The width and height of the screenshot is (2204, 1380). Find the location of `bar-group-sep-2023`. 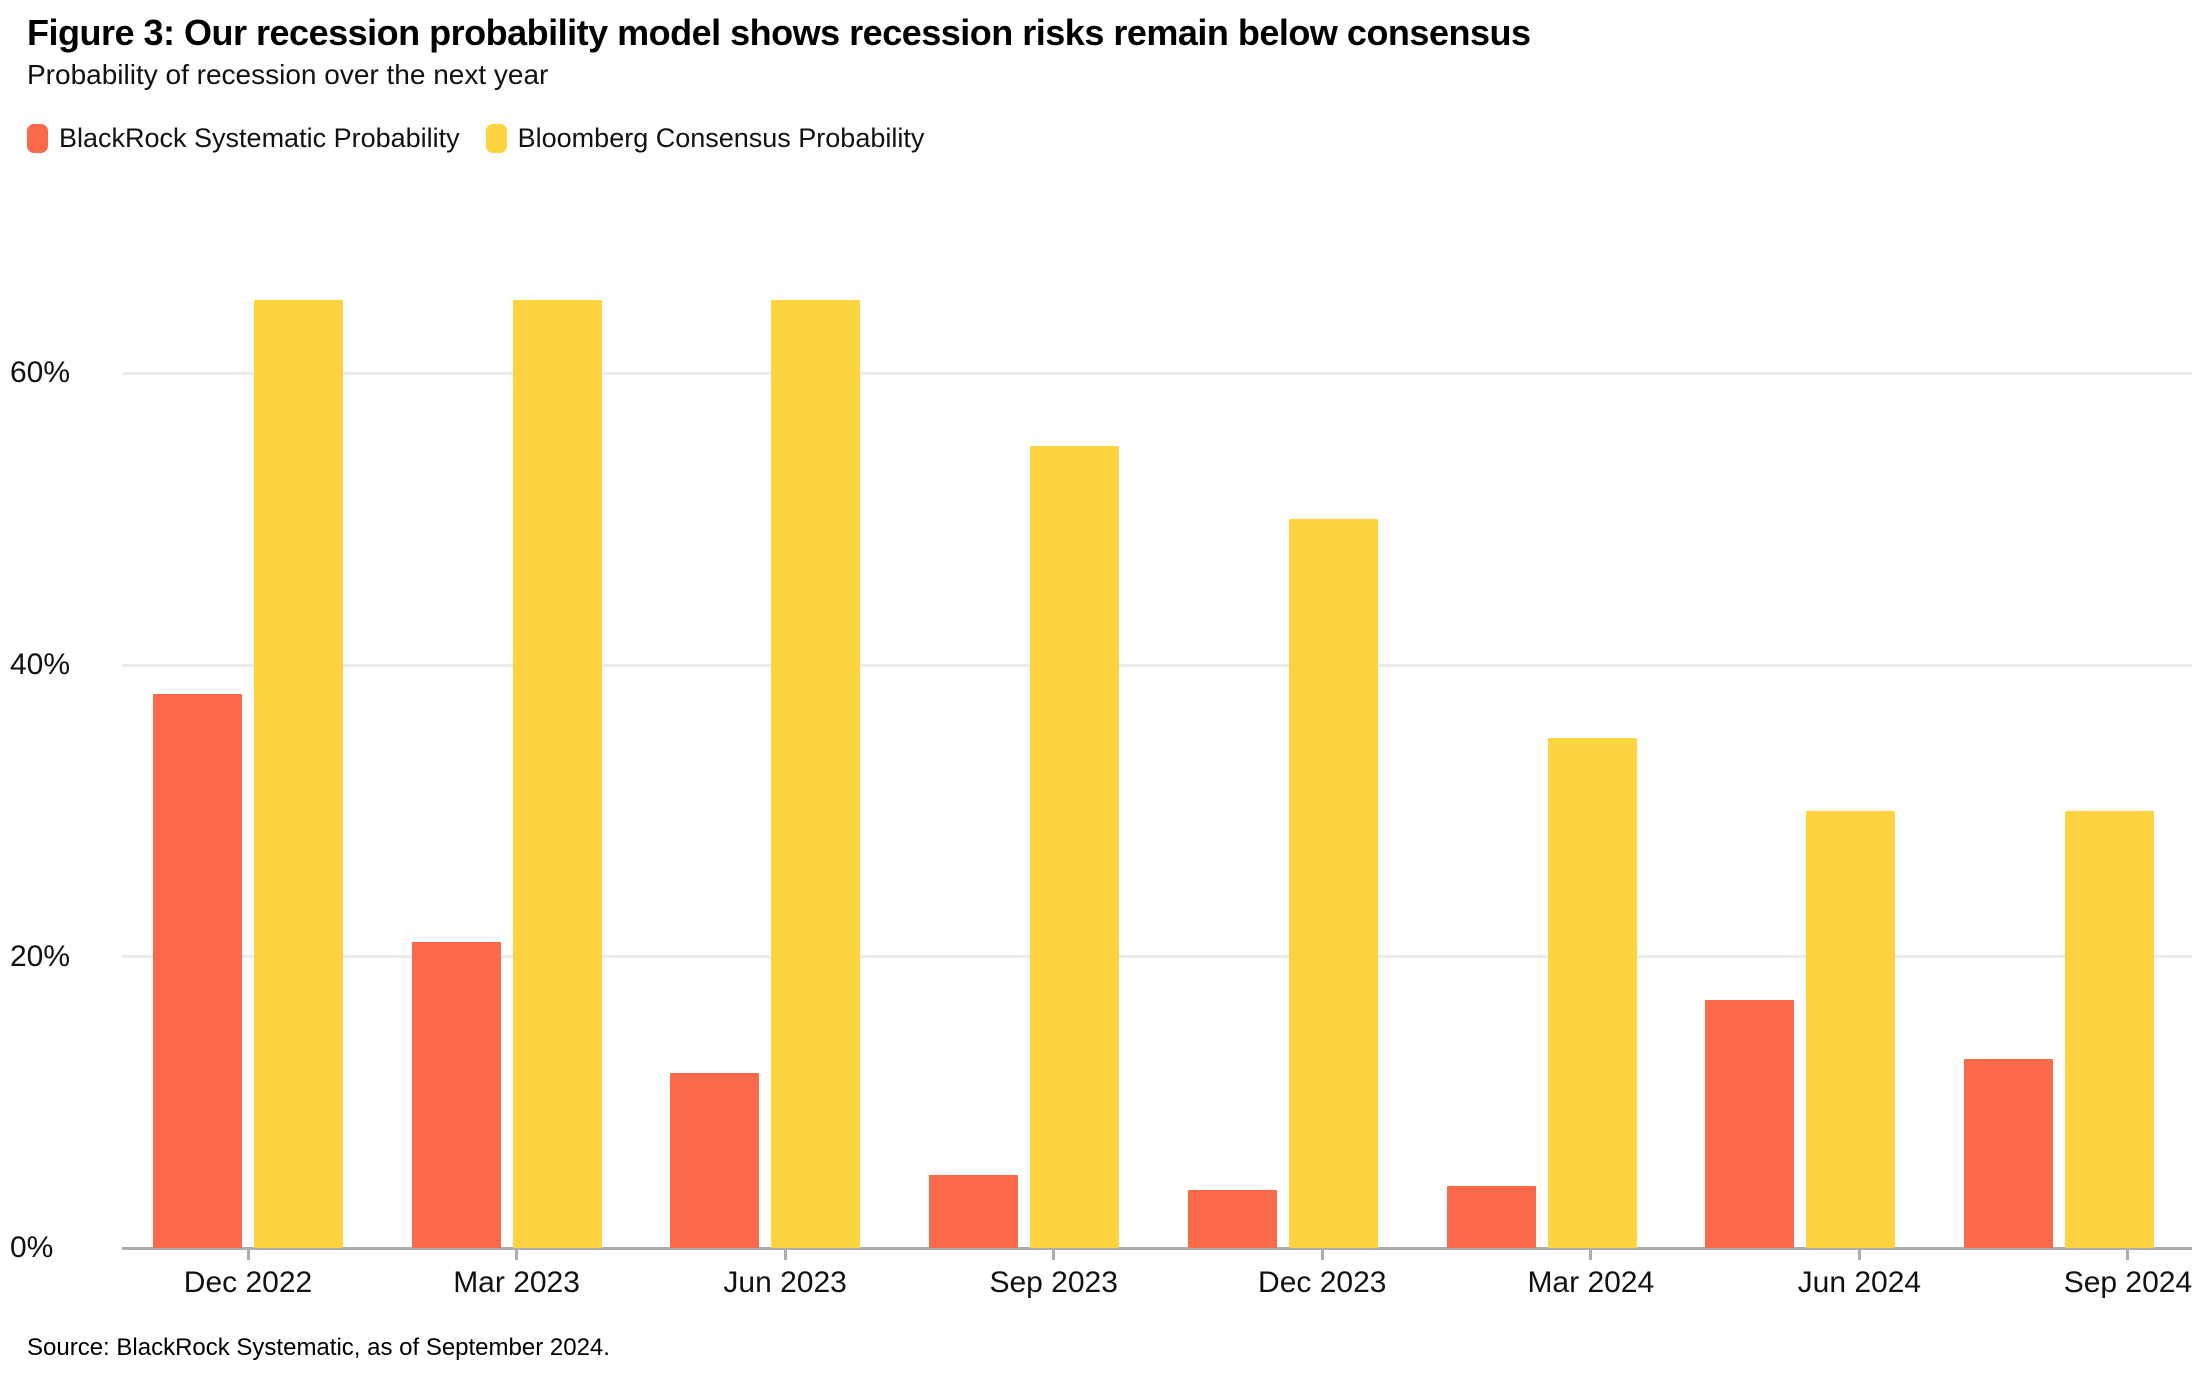

bar-group-sep-2023 is located at coordinates (1024, 774).